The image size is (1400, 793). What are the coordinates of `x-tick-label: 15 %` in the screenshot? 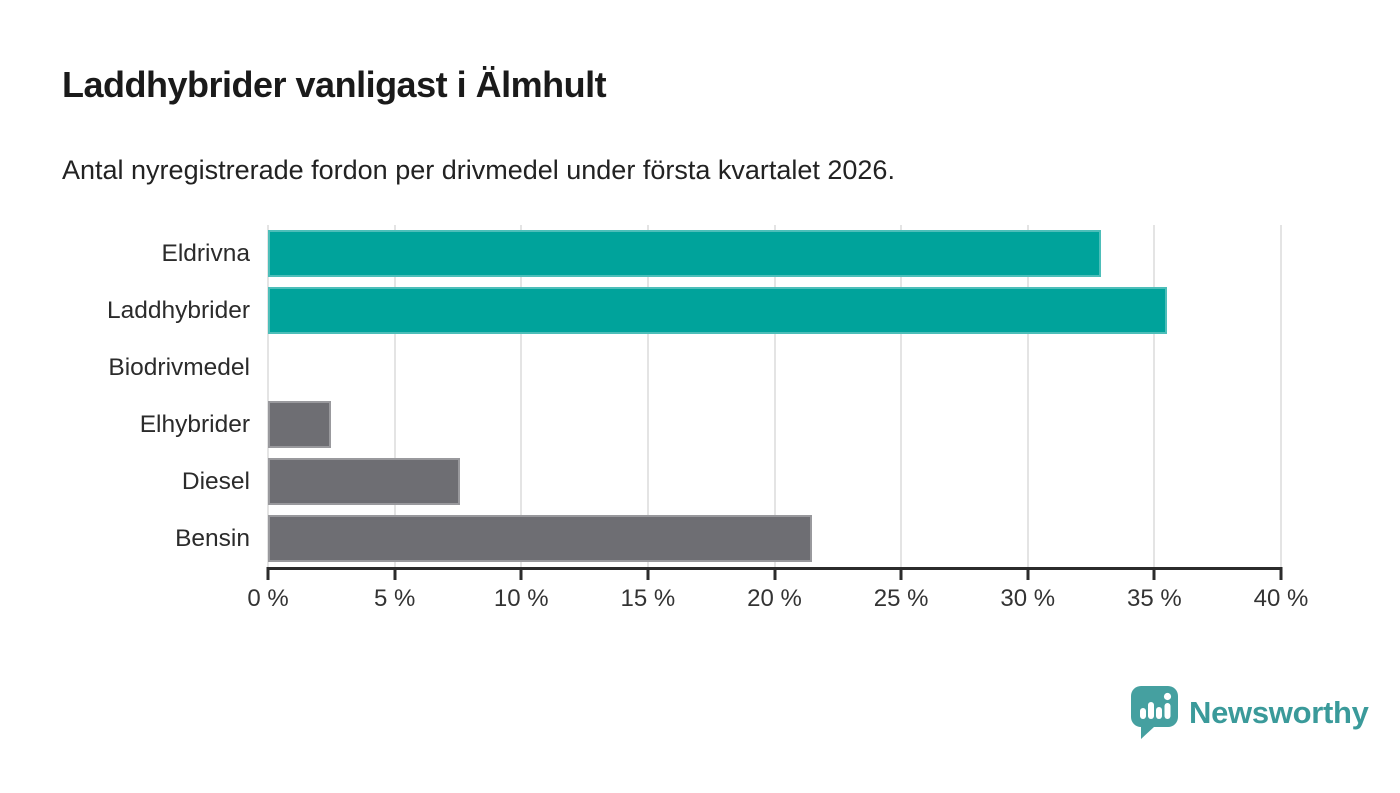 It's located at (648, 598).